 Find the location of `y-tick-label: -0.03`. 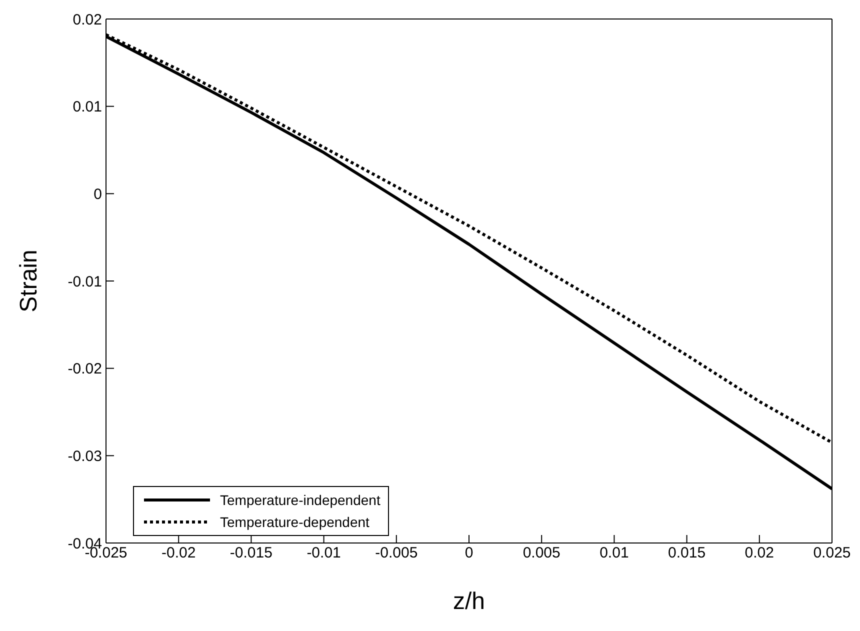

y-tick-label: -0.03 is located at coordinates (85, 456).